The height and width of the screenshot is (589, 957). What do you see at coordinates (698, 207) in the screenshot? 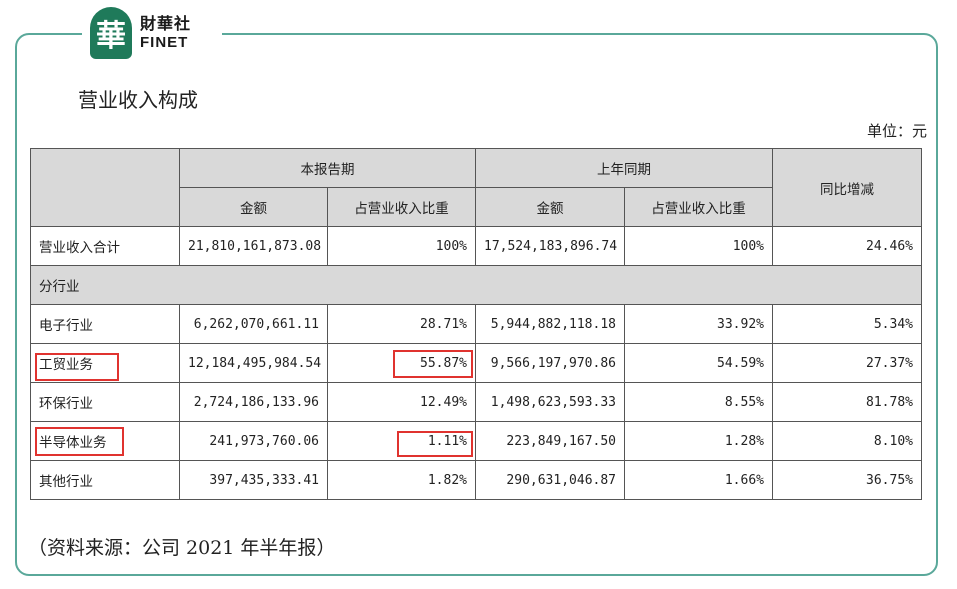
I see `header-share-prior: 占营业收入比重` at bounding box center [698, 207].